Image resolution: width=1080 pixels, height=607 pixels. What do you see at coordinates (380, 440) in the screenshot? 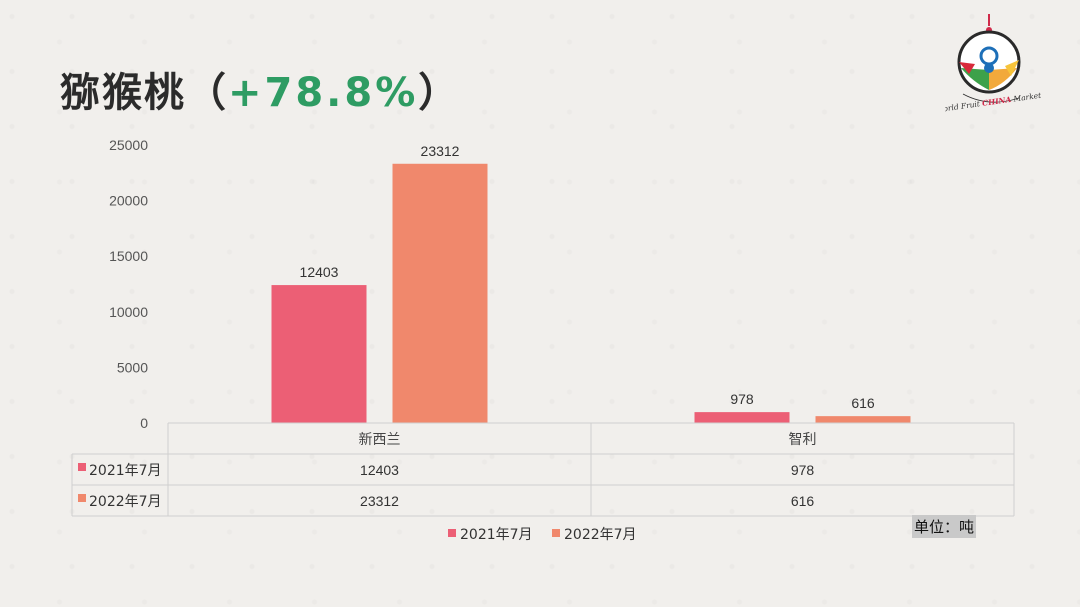
I see `category-label: 新西兰` at bounding box center [380, 440].